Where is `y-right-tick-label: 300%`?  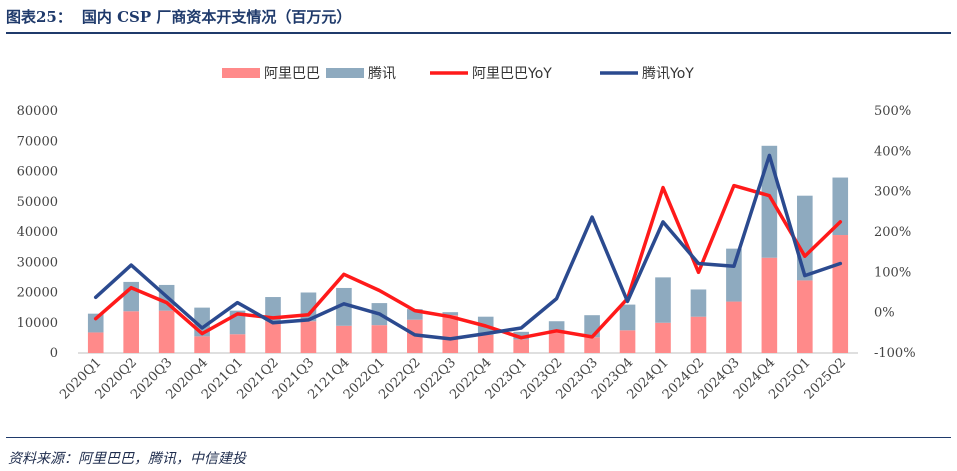 y-right-tick-label: 300% is located at coordinates (892, 192).